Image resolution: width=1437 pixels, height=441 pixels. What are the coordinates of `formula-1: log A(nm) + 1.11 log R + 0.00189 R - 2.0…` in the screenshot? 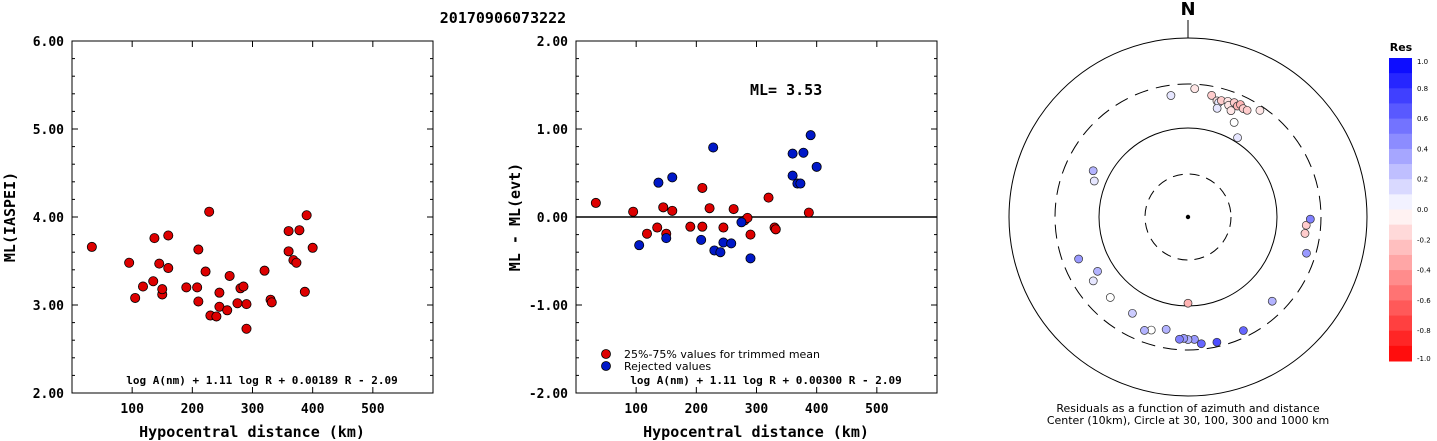 It's located at (262, 380).